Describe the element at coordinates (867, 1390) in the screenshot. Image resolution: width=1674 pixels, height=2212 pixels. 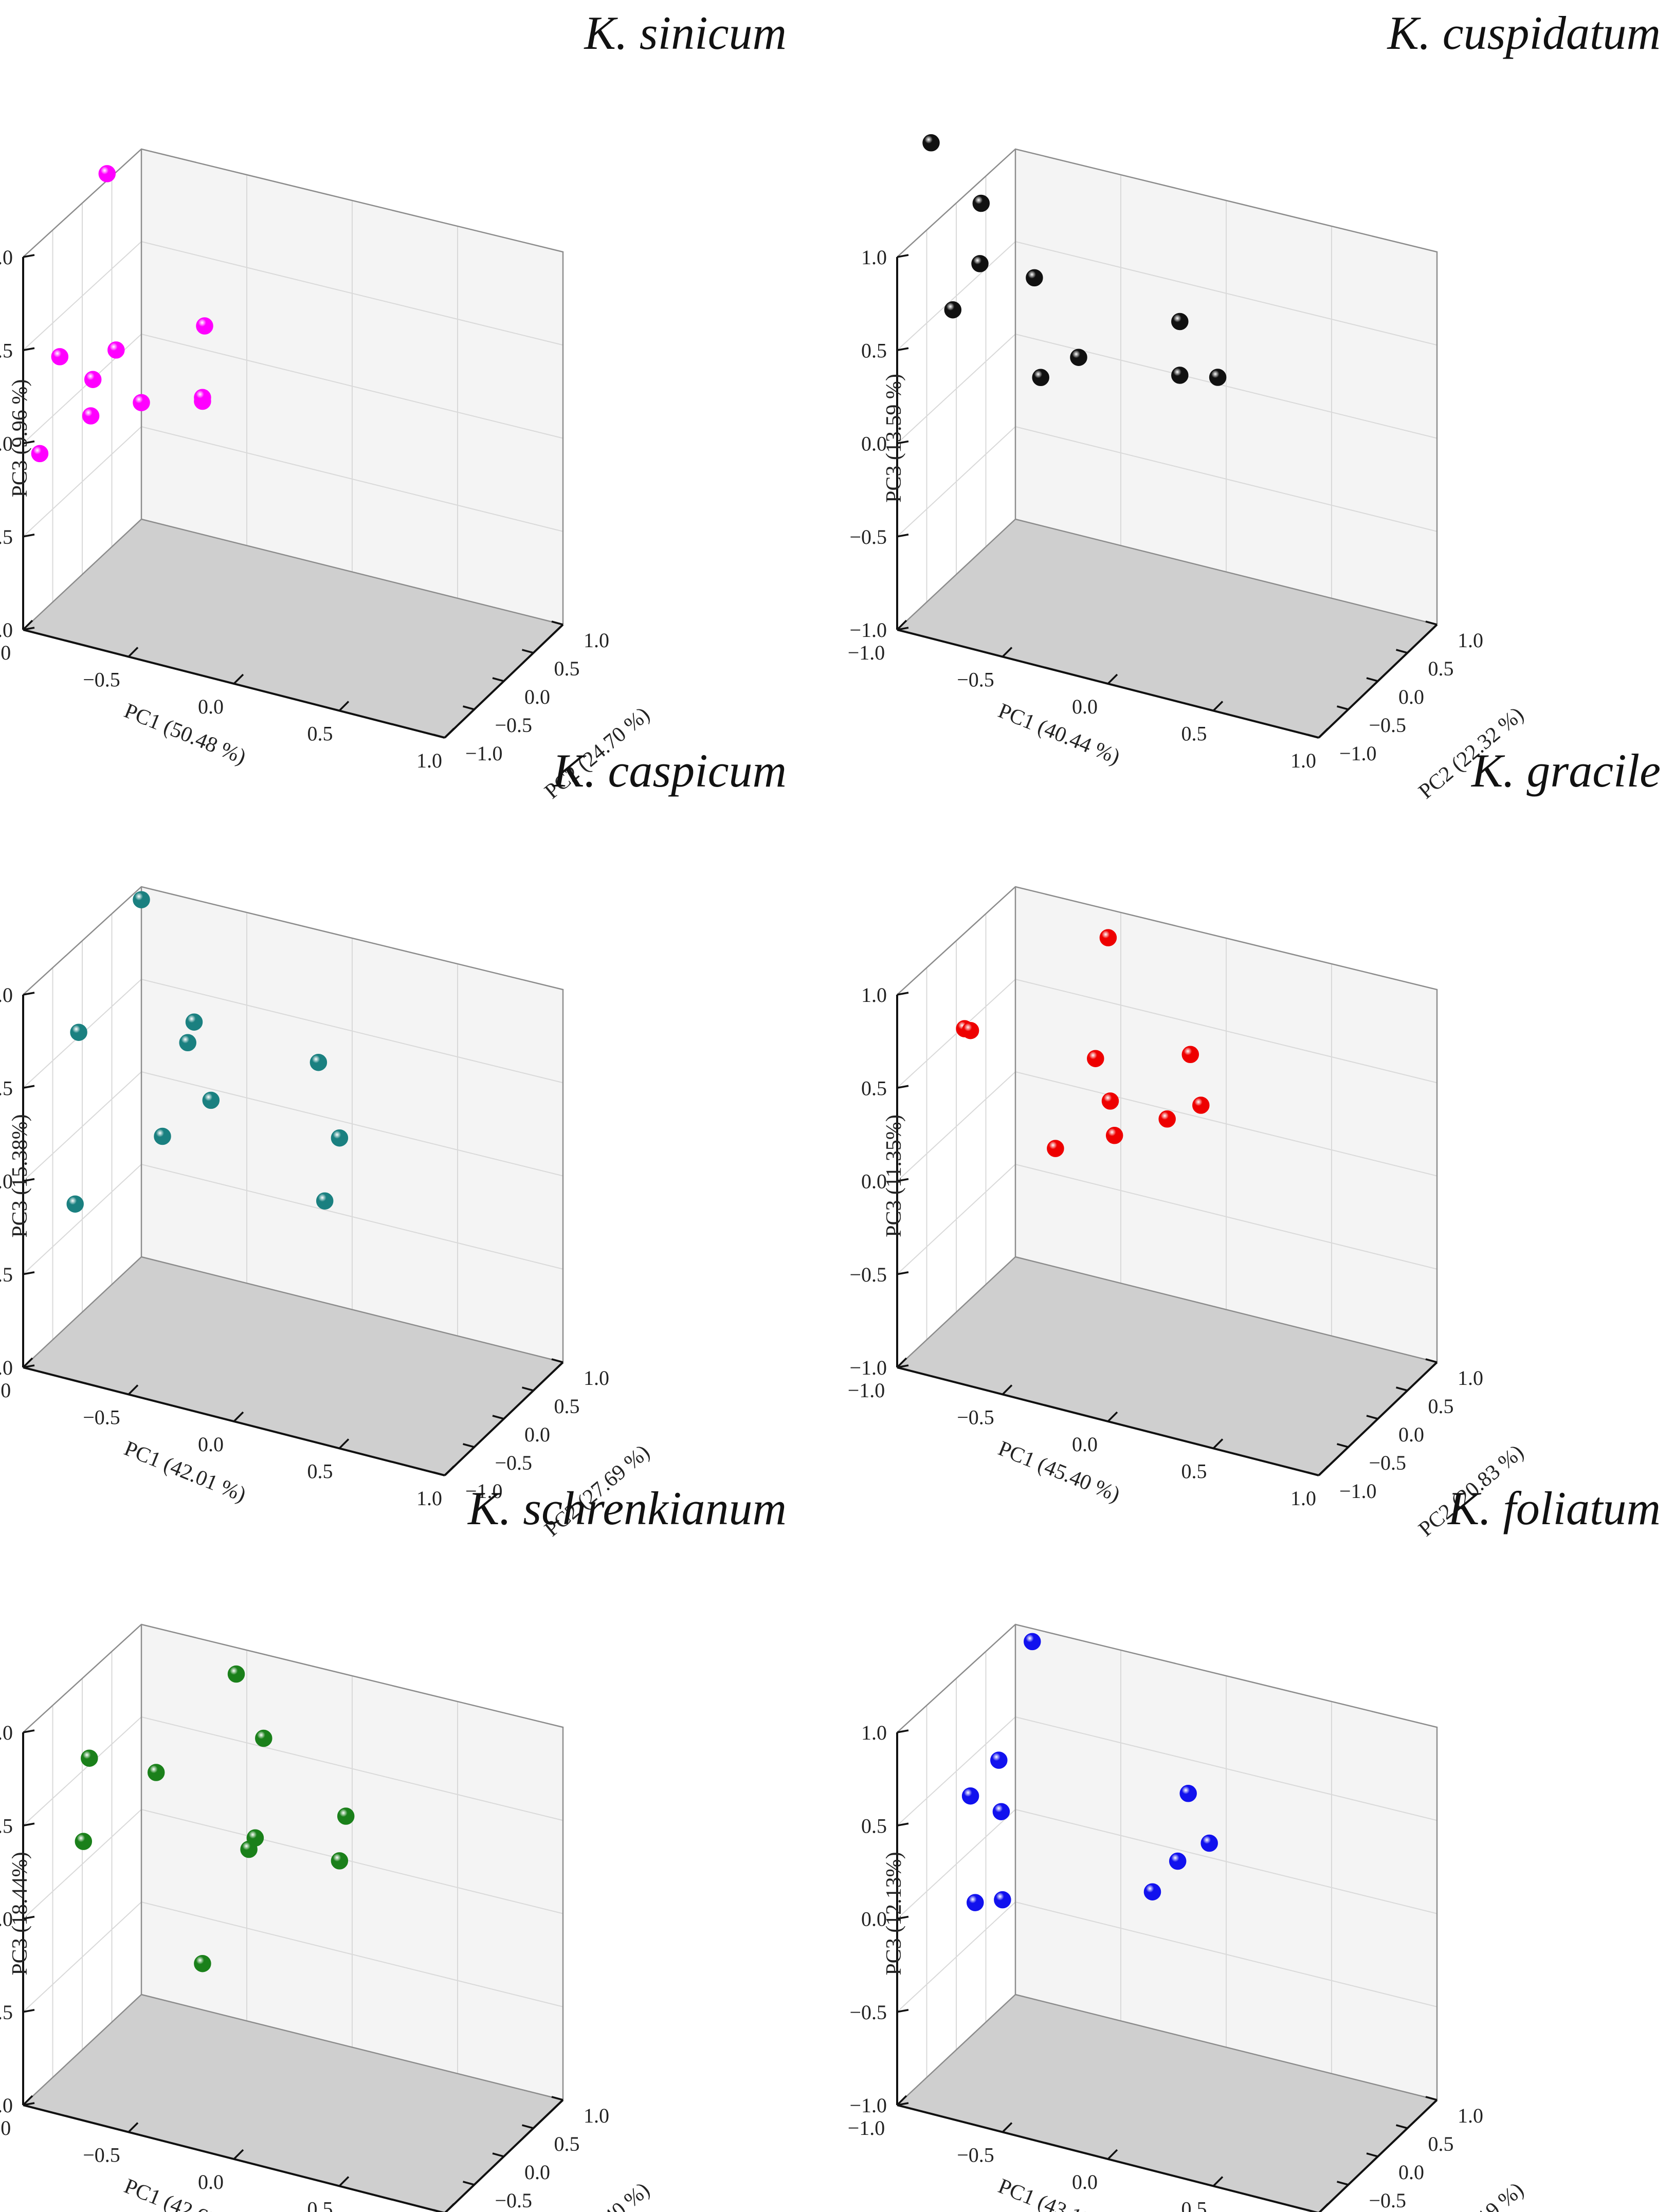
I see `x-tick-label: −1.0` at that location.